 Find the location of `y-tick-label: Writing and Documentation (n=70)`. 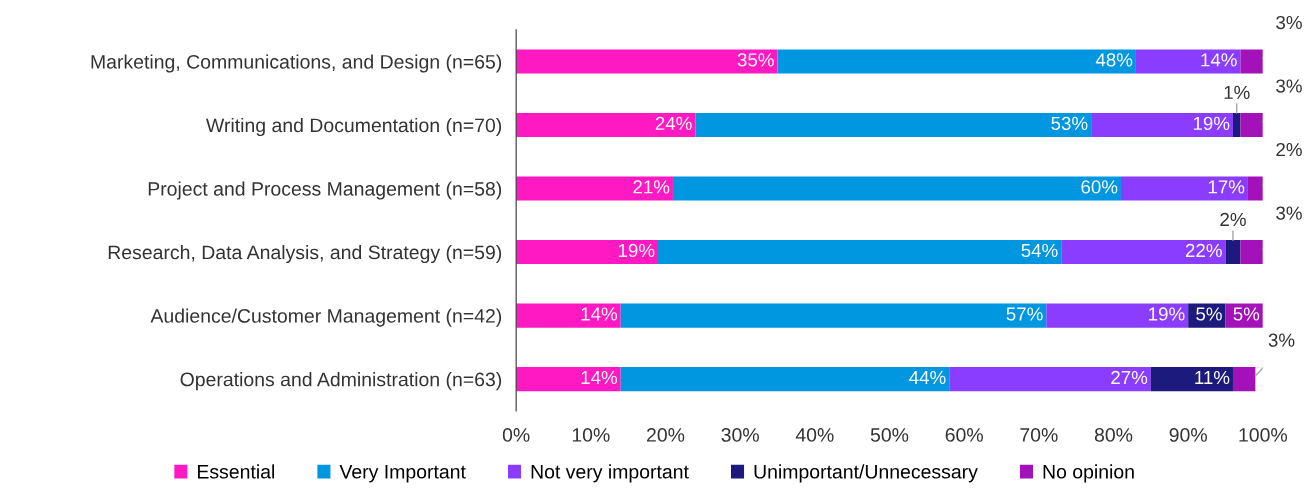

y-tick-label: Writing and Documentation (n=70) is located at coordinates (354, 127).